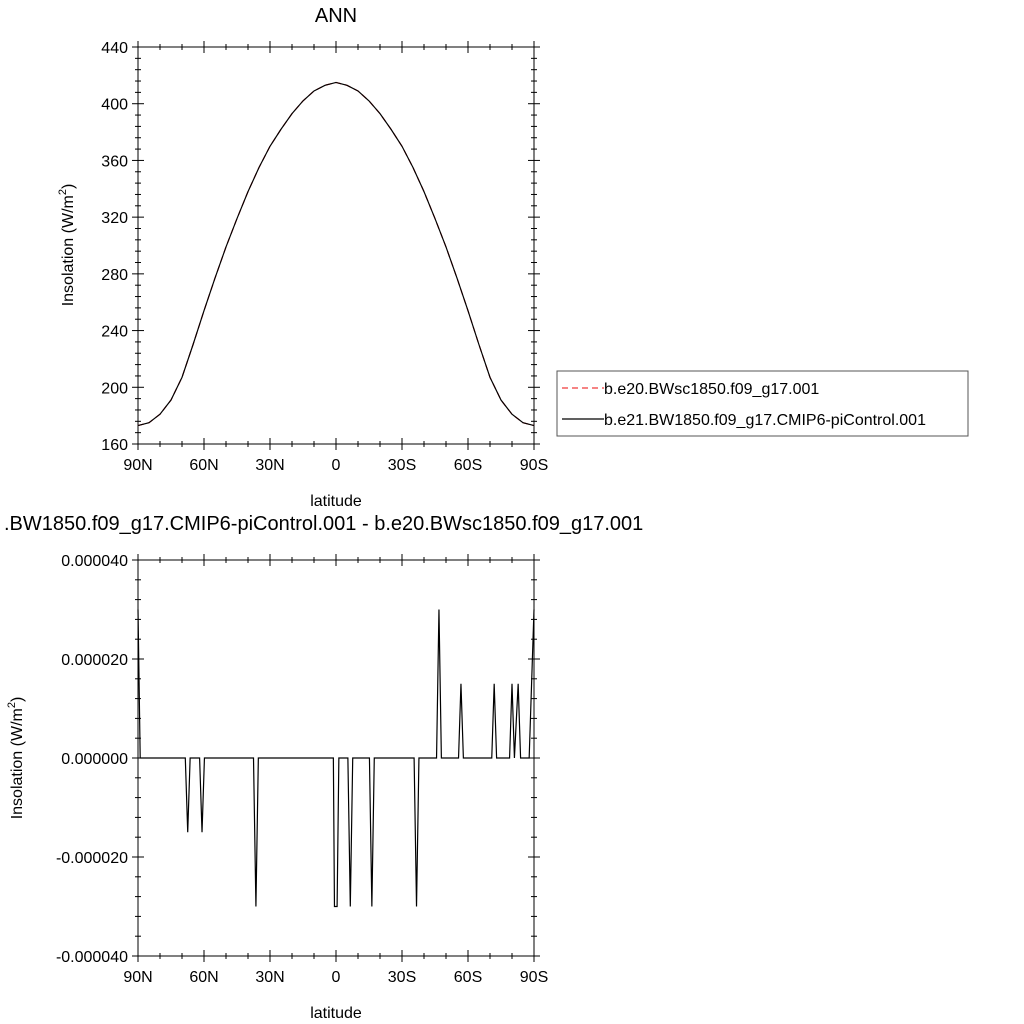  I want to click on bottom-y-axis-label-sup: 2, so click(12, 705).